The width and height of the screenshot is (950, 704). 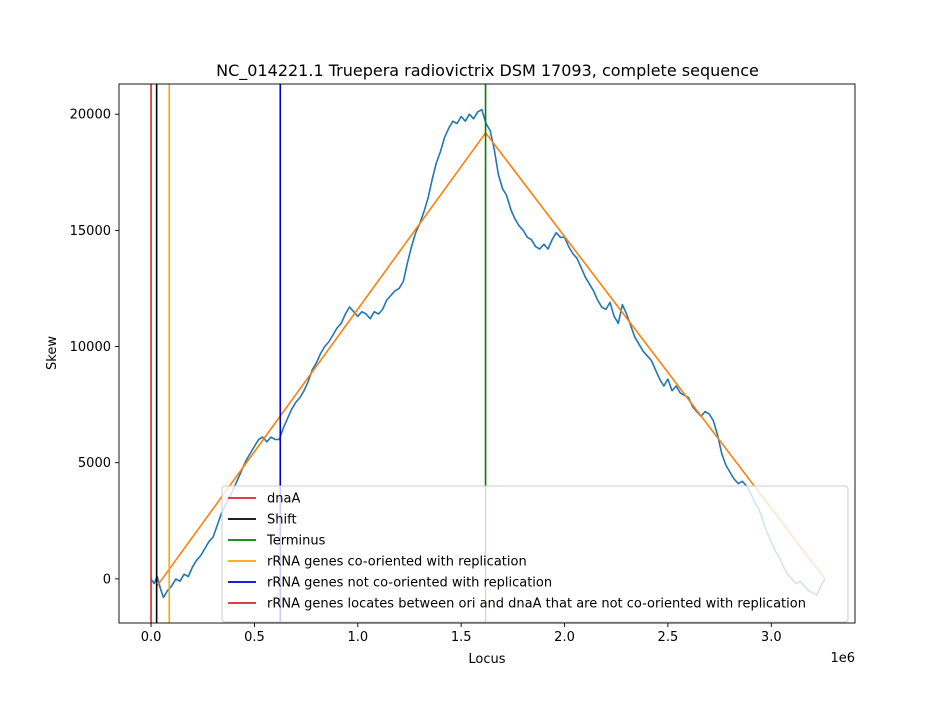 What do you see at coordinates (461, 637) in the screenshot?
I see `x-tick-label: 1.5` at bounding box center [461, 637].